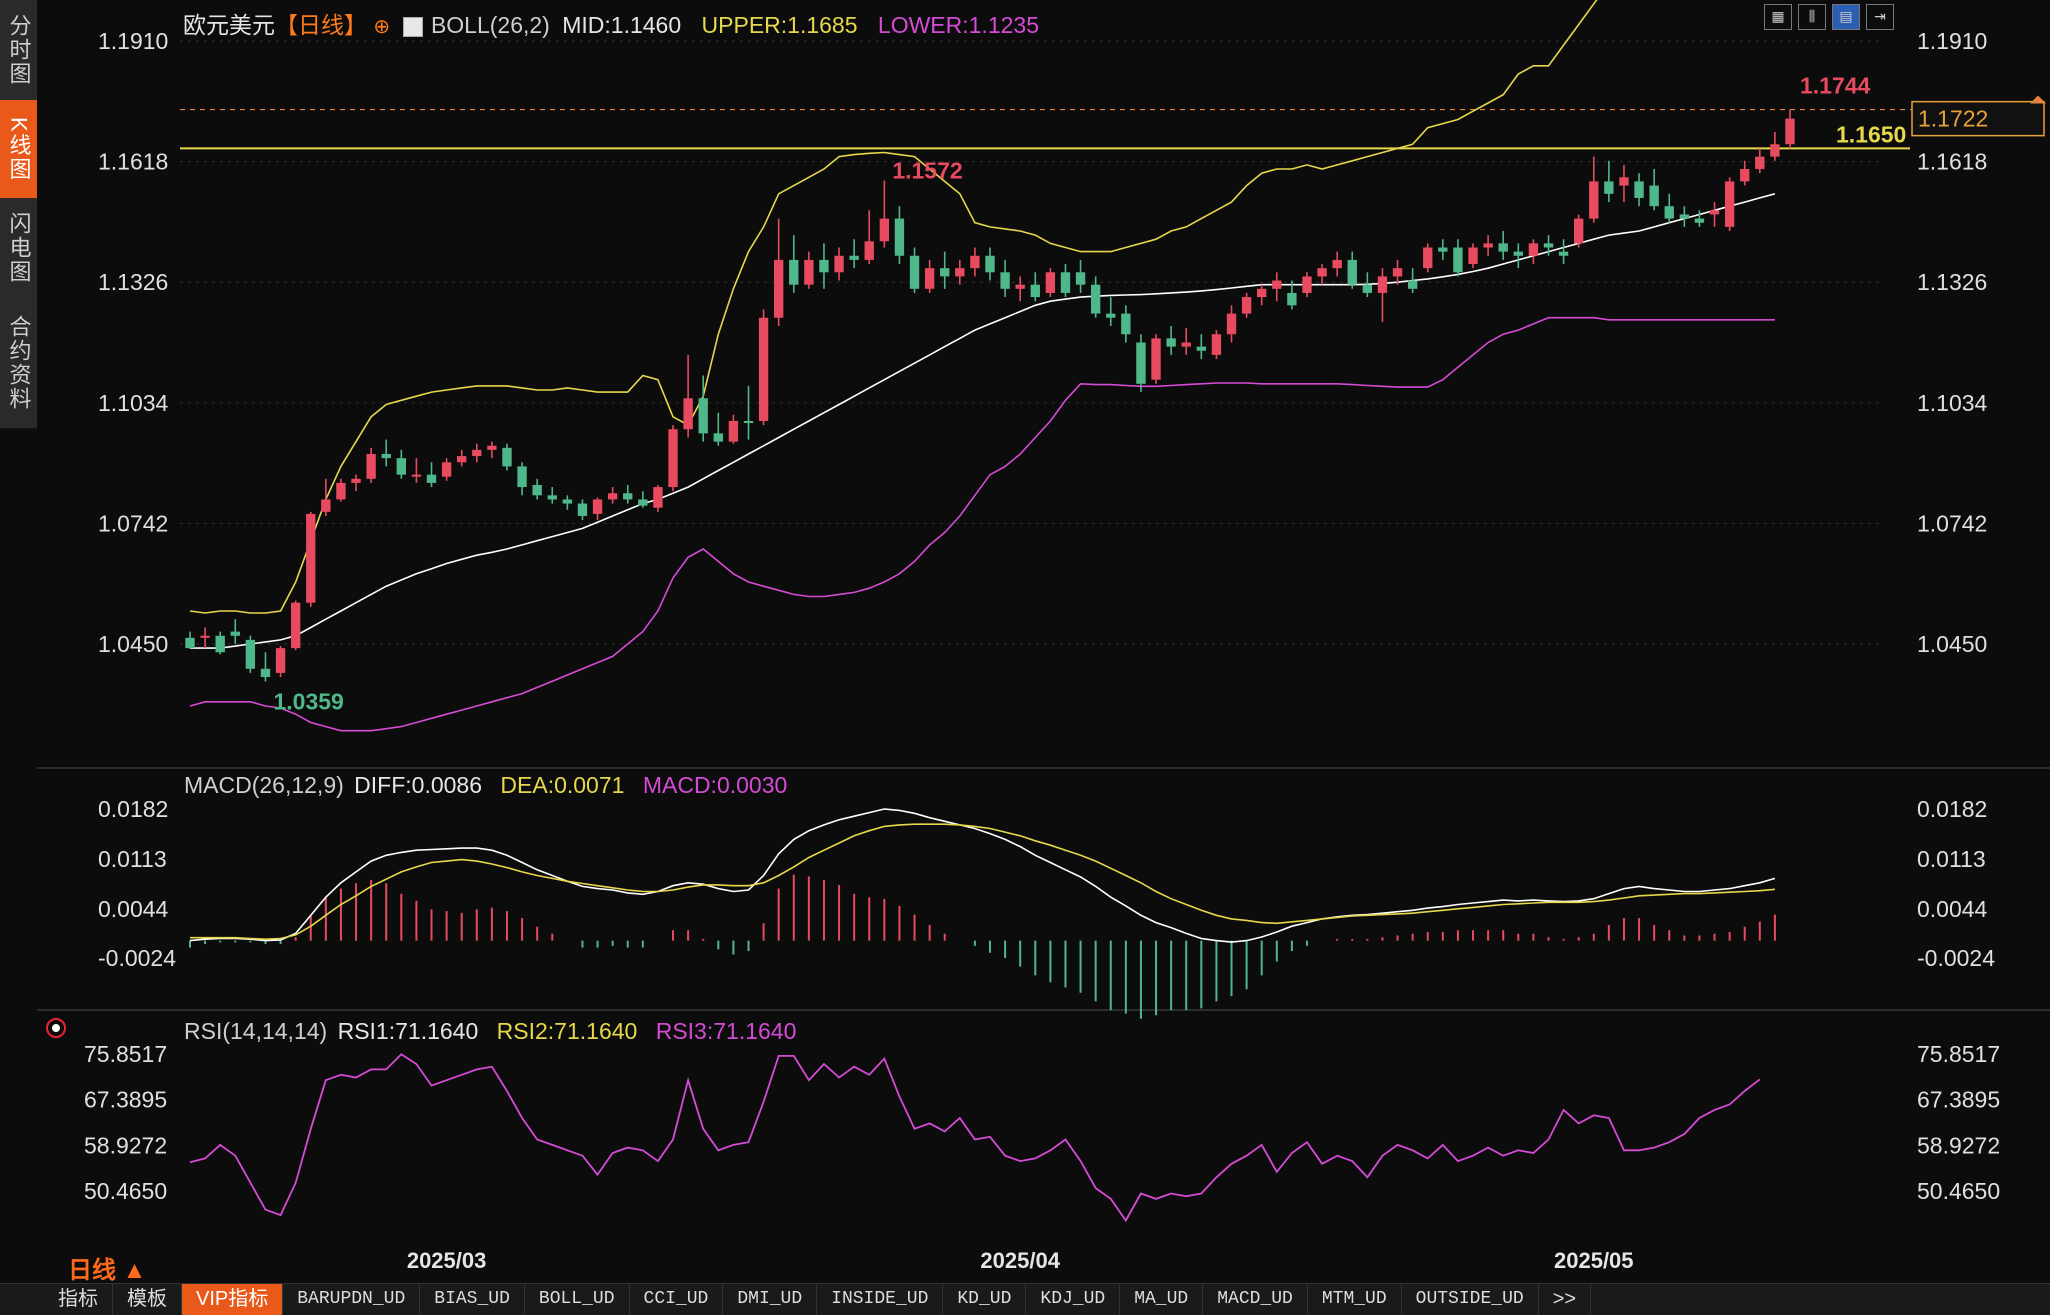  Describe the element at coordinates (1470, 1299) in the screenshot. I see `tab-outside-ud: OUTSIDE_UD` at that location.